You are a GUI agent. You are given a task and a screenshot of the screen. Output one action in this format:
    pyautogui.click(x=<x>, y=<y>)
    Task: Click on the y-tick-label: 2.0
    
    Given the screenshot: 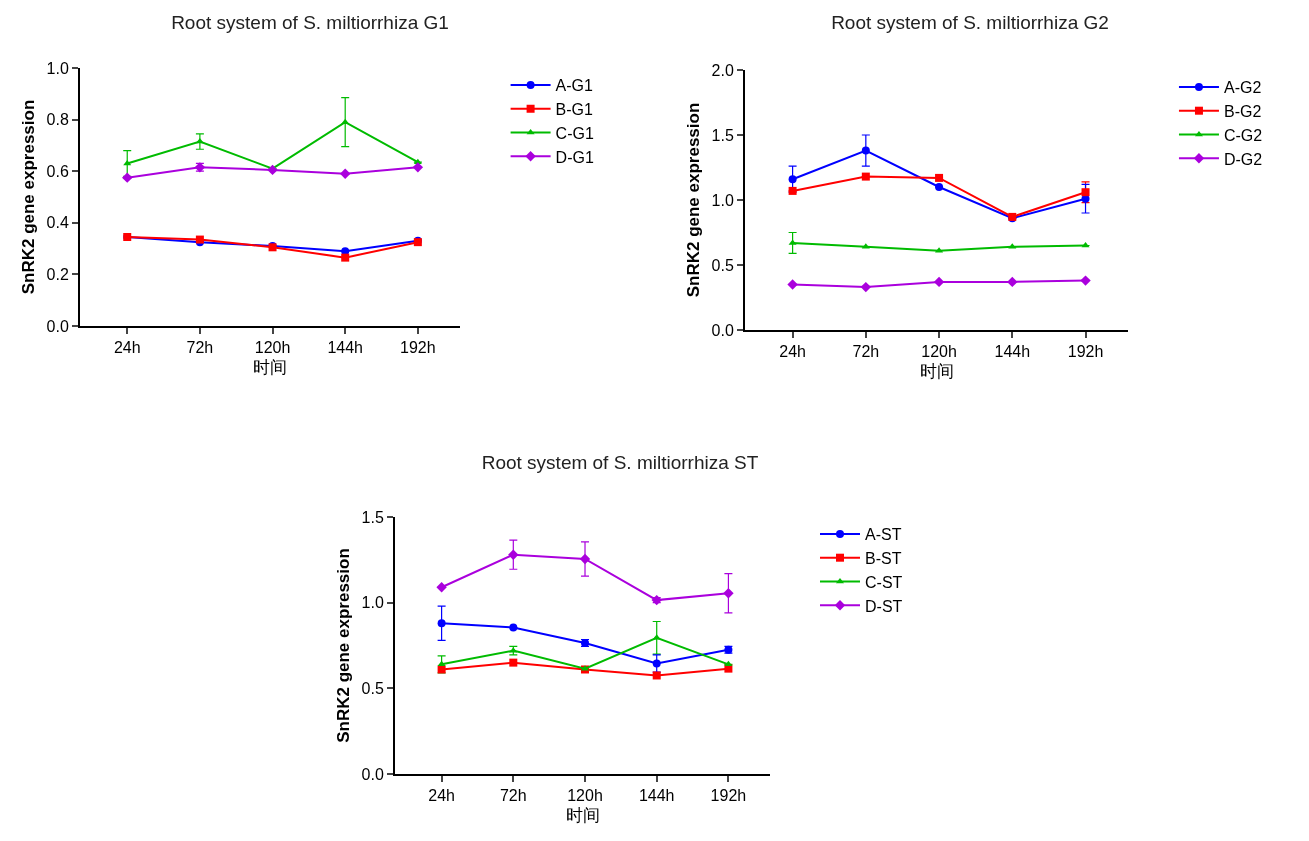 What is the action you would take?
    pyautogui.click(x=722, y=70)
    